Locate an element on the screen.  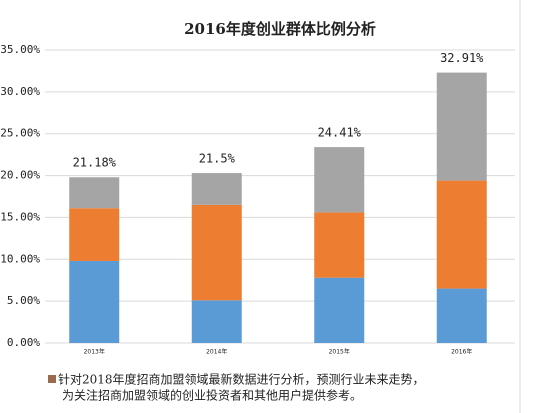
x-tick-label: 2016年 is located at coordinates (461, 352).